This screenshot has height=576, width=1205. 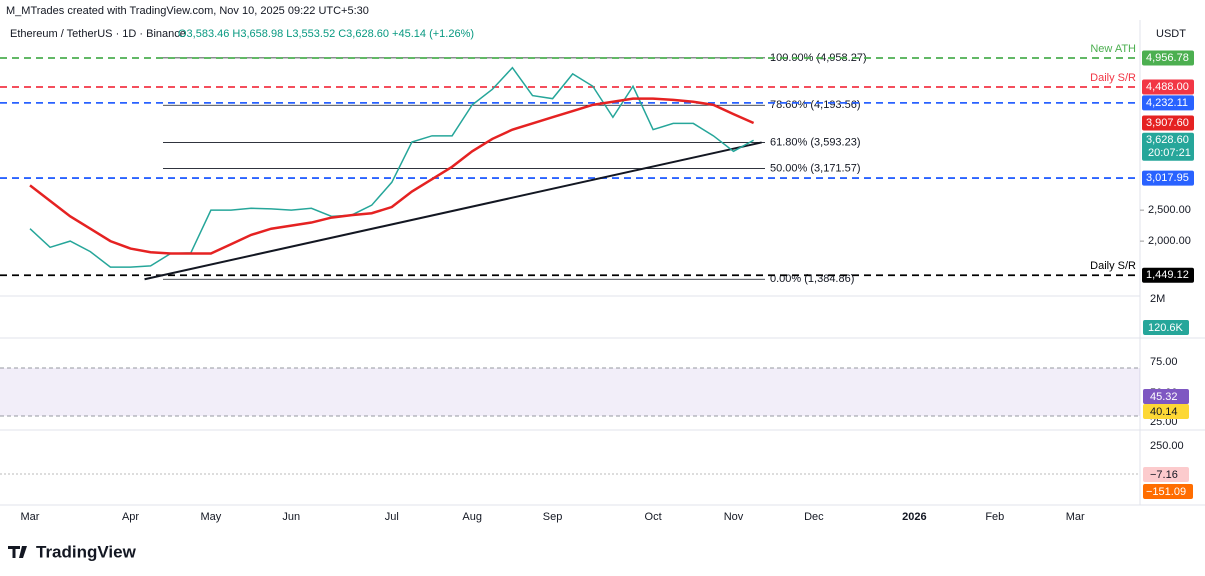 What do you see at coordinates (553, 517) in the screenshot?
I see `x-tick-label: Sep` at bounding box center [553, 517].